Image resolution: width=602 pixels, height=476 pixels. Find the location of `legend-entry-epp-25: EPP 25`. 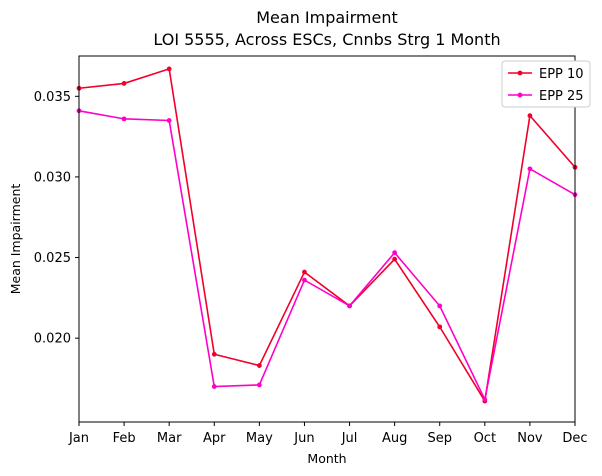

legend-entry-epp-25: EPP 25 is located at coordinates (546, 96).